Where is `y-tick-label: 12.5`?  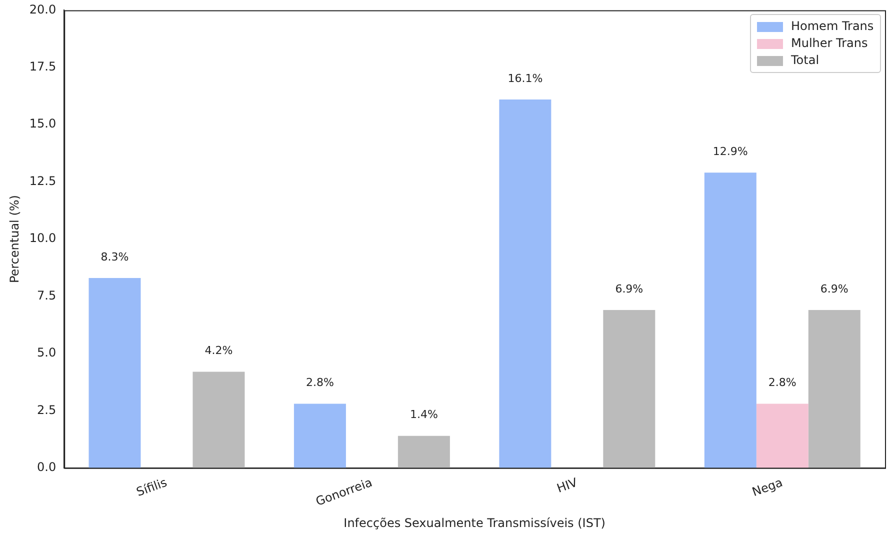 y-tick-label: 12.5 is located at coordinates (42, 181).